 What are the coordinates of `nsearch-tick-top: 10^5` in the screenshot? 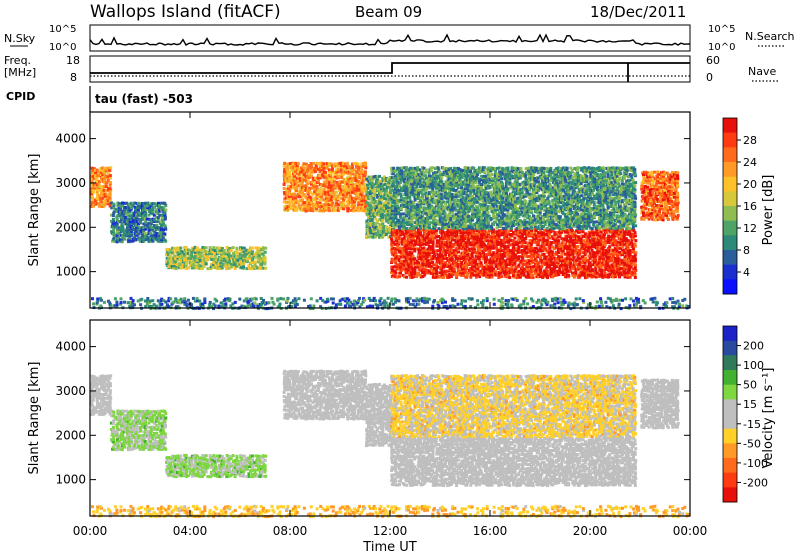 It's located at (721, 29).